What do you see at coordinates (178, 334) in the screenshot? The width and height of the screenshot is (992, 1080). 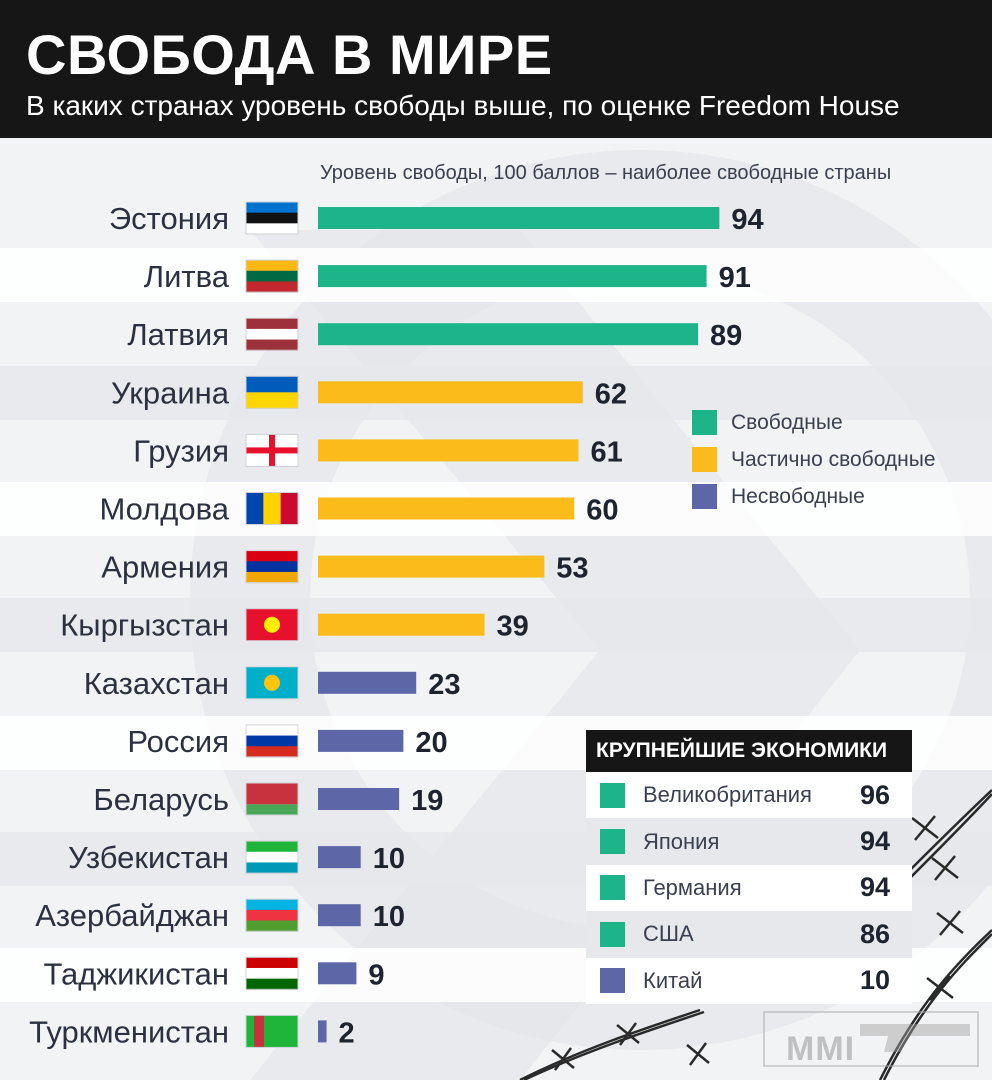 I see `country-label: Латвия` at bounding box center [178, 334].